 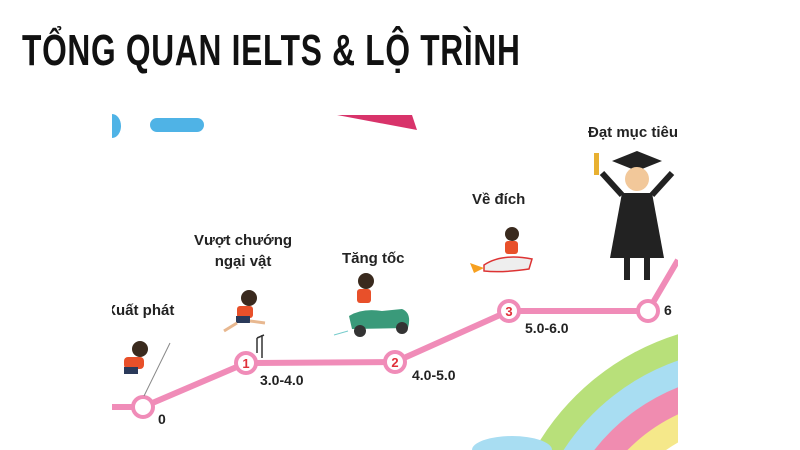 I want to click on scooter-rider-icon, so click(x=371, y=305).